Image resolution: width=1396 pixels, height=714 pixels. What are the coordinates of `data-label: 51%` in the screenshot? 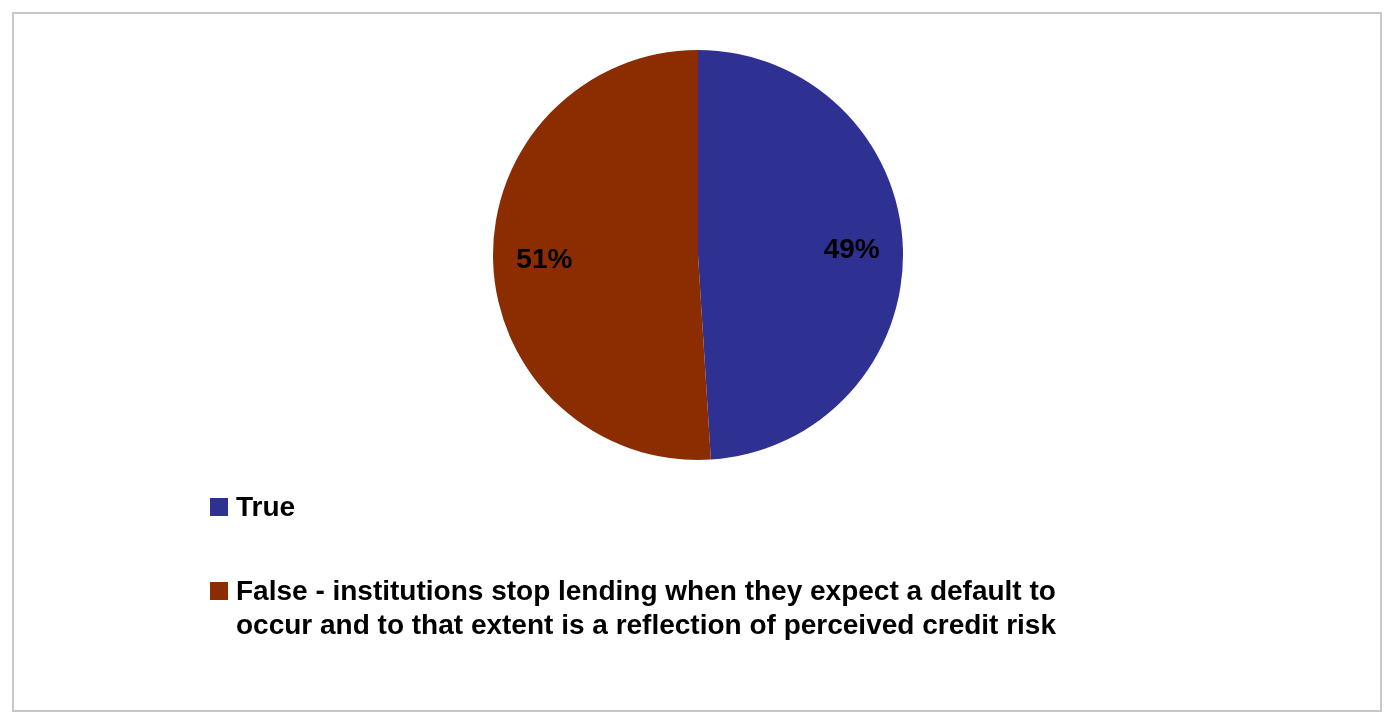 It's located at (544, 258).